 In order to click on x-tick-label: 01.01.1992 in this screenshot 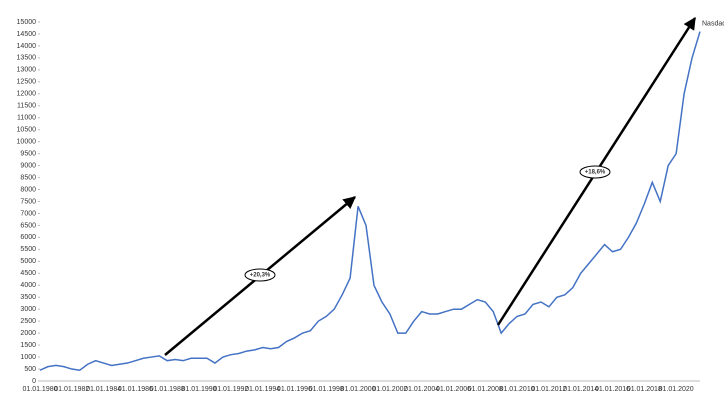, I will do `click(230, 389)`.